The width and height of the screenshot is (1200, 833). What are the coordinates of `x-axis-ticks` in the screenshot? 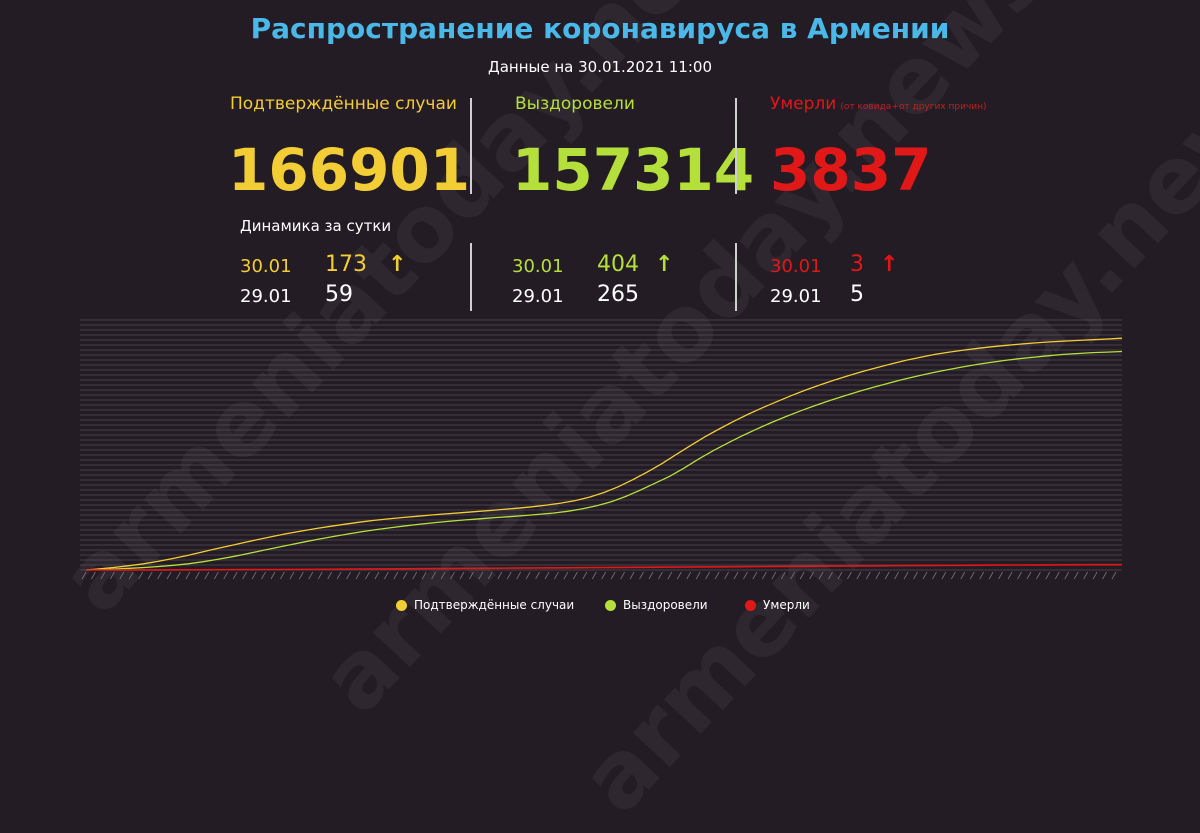 It's located at (599, 575).